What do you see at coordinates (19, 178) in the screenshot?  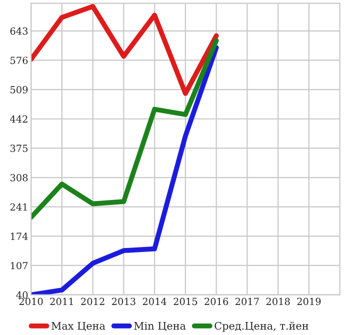 I see `y-tick-label: 308` at bounding box center [19, 178].